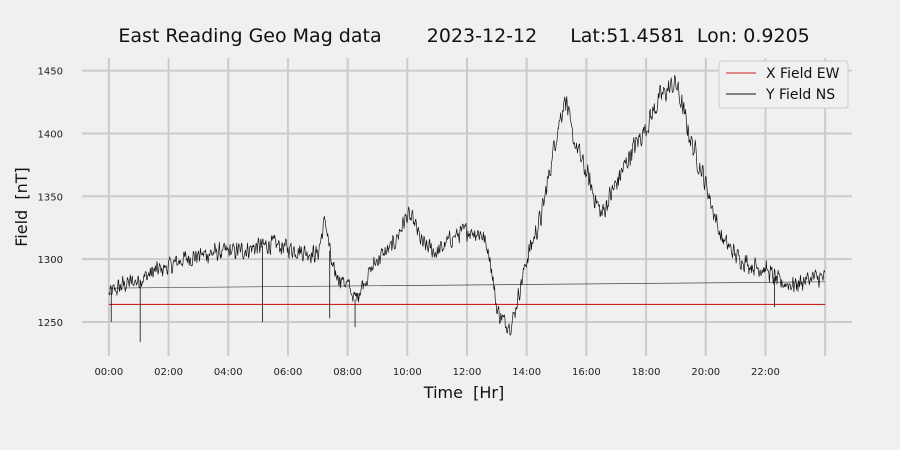  What do you see at coordinates (783, 84) in the screenshot?
I see `legend: X Field EW Y Field NS` at bounding box center [783, 84].